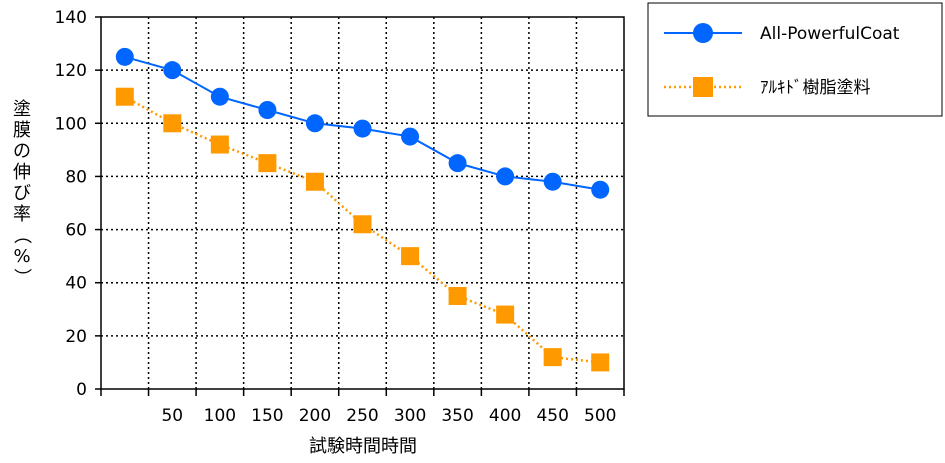 Image resolution: width=945 pixels, height=463 pixels. I want to click on y-axis-ticks: 0 20 40 60 80 100 120 140, so click(78, 204).